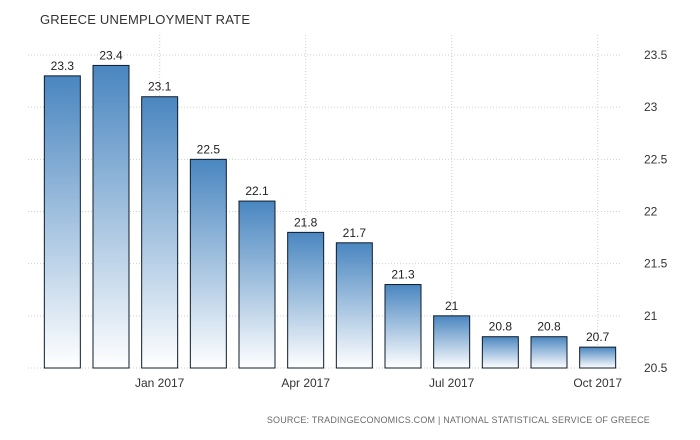  What do you see at coordinates (651, 316) in the screenshot?
I see `y-tick-label: 21` at bounding box center [651, 316].